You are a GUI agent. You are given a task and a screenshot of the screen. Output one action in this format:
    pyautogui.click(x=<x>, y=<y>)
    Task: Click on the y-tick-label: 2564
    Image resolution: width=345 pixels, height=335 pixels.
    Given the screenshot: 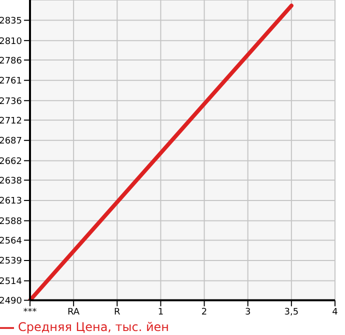 What is the action you would take?
    pyautogui.click(x=11, y=241)
    